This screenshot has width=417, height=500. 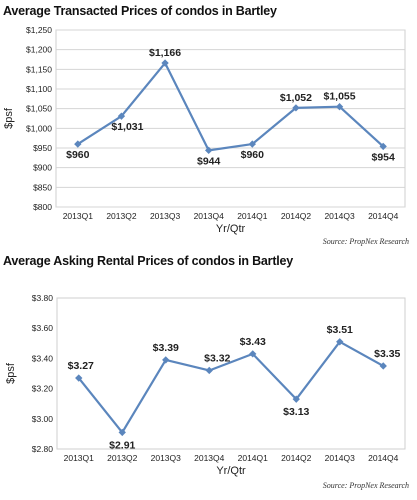 What do you see at coordinates (43, 298) in the screenshot?
I see `y-tick-label: $3.80` at bounding box center [43, 298].